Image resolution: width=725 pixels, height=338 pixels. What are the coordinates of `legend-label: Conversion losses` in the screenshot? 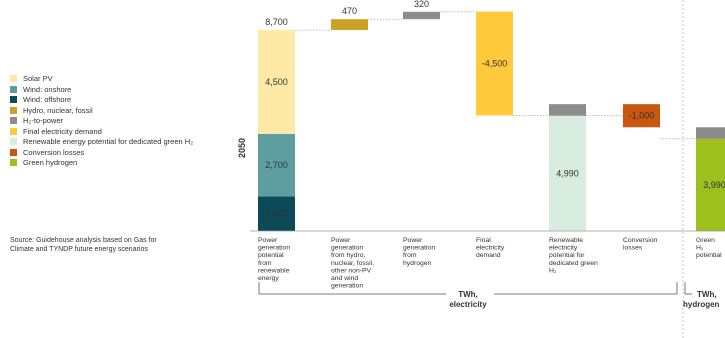 It's located at (54, 152).